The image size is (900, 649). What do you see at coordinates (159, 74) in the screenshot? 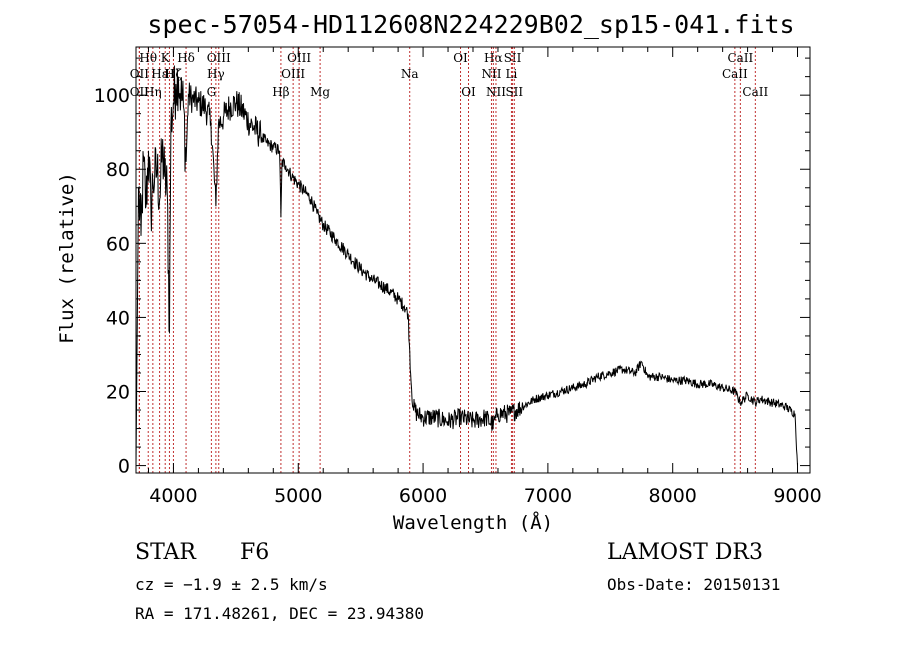
I see `spectral-line-label-5: Hε` at bounding box center [159, 74].